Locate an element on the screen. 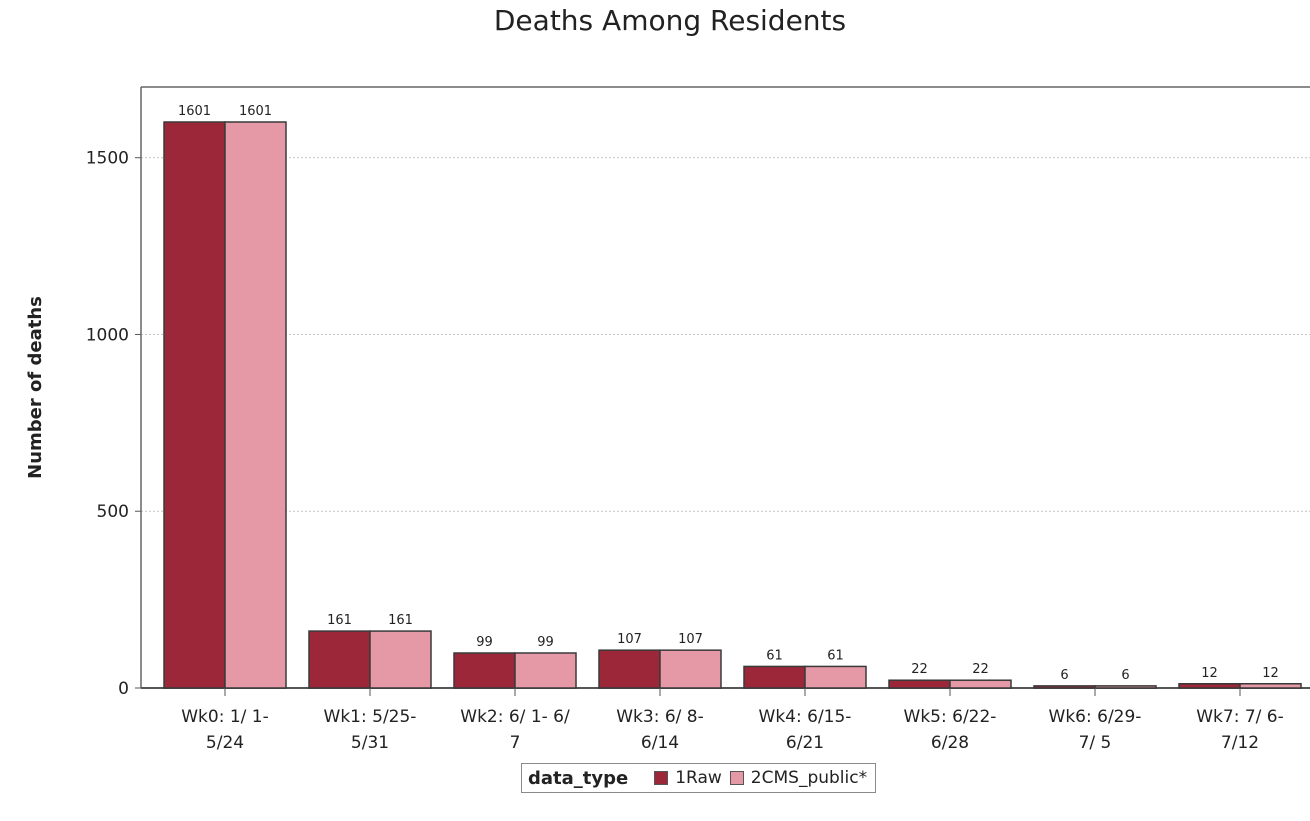 This screenshot has height=821, width=1310. legend-item-2cms-public: 2CMS_public* is located at coordinates (798, 778).